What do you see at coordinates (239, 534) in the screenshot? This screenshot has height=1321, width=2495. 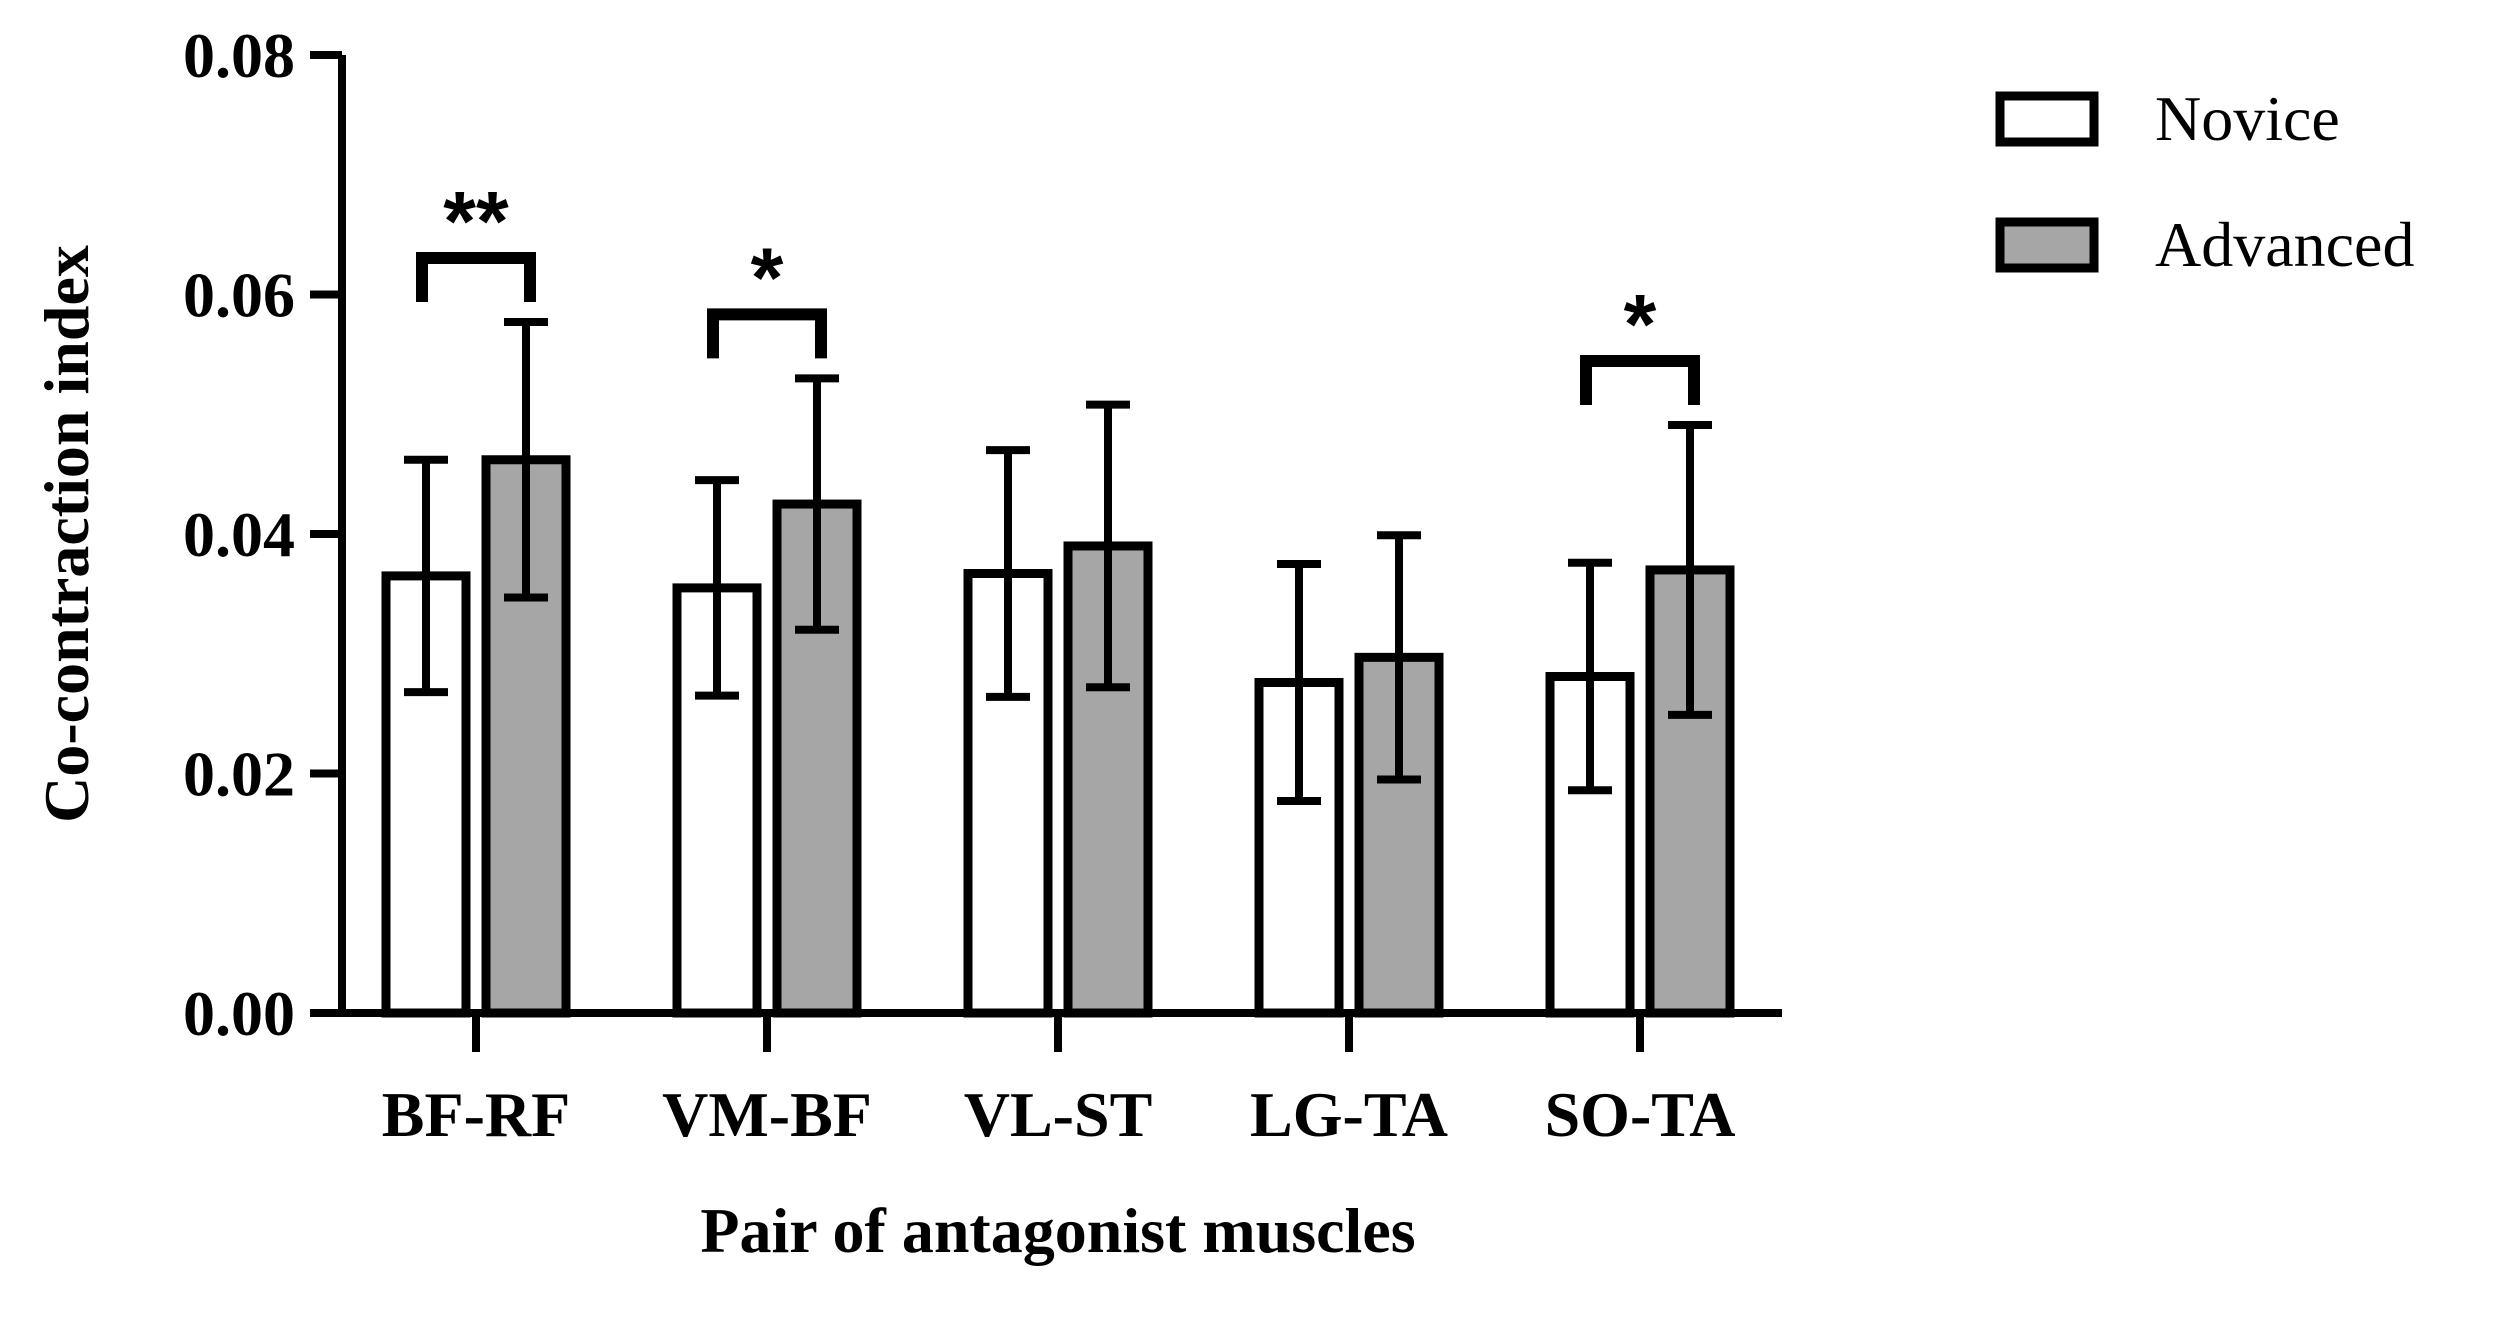 I see `y-tick-label: 0.04` at bounding box center [239, 534].